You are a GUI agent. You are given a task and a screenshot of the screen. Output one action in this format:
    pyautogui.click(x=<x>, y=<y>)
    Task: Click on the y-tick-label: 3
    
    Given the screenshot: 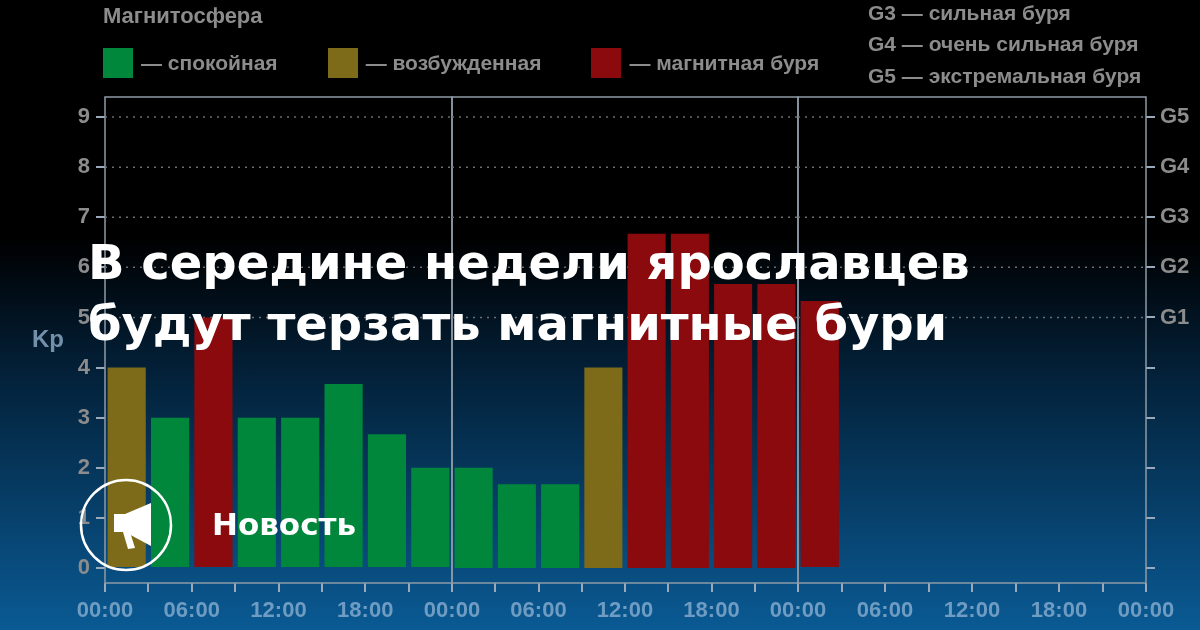 What is the action you would take?
    pyautogui.click(x=83, y=416)
    